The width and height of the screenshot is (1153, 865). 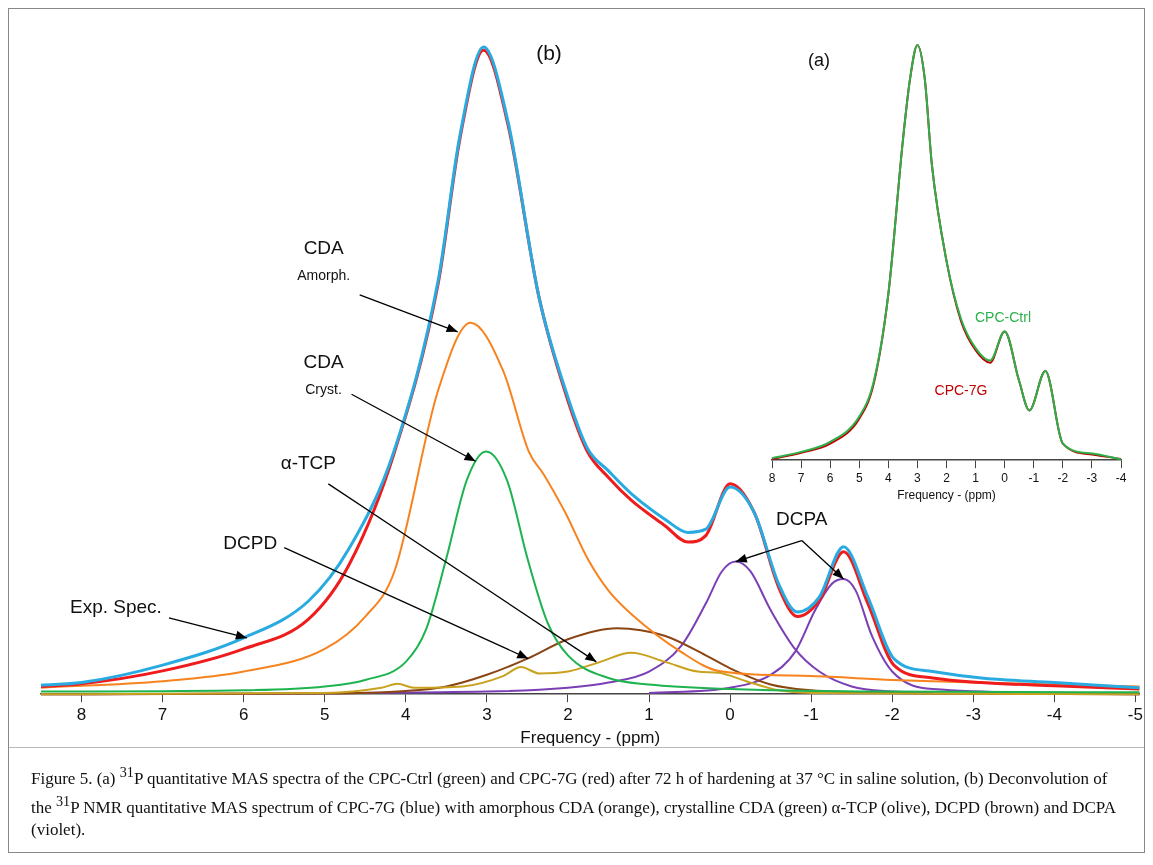 I want to click on annotation: DCPD, so click(x=250, y=542).